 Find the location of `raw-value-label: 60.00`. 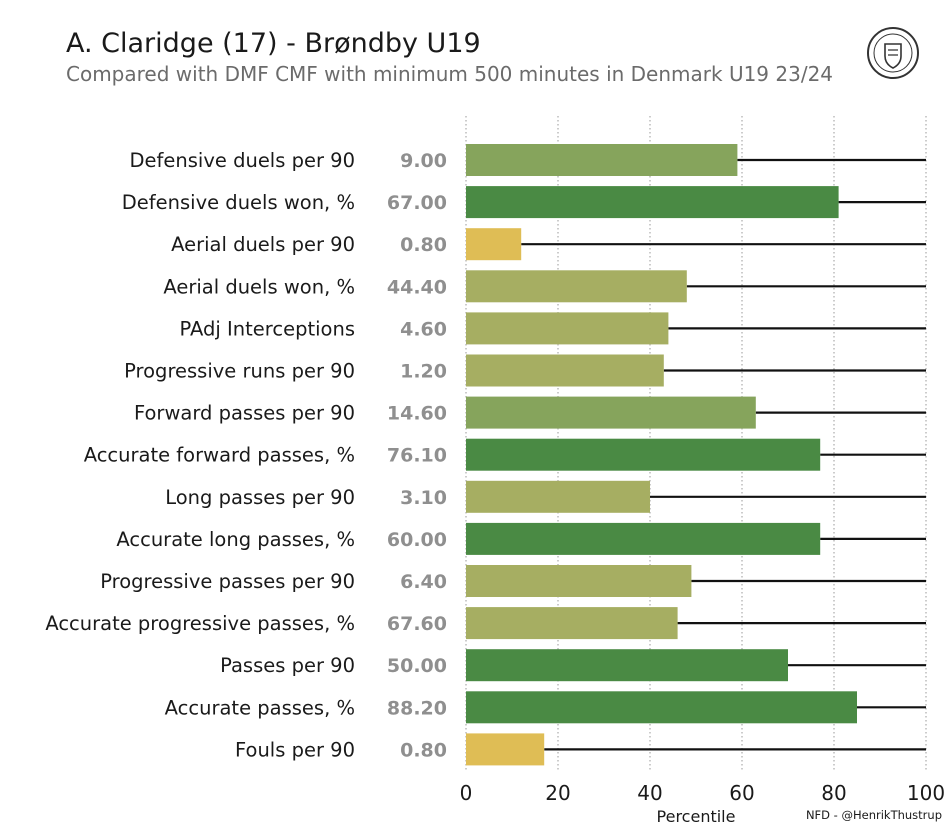

raw-value-label: 60.00 is located at coordinates (417, 540).